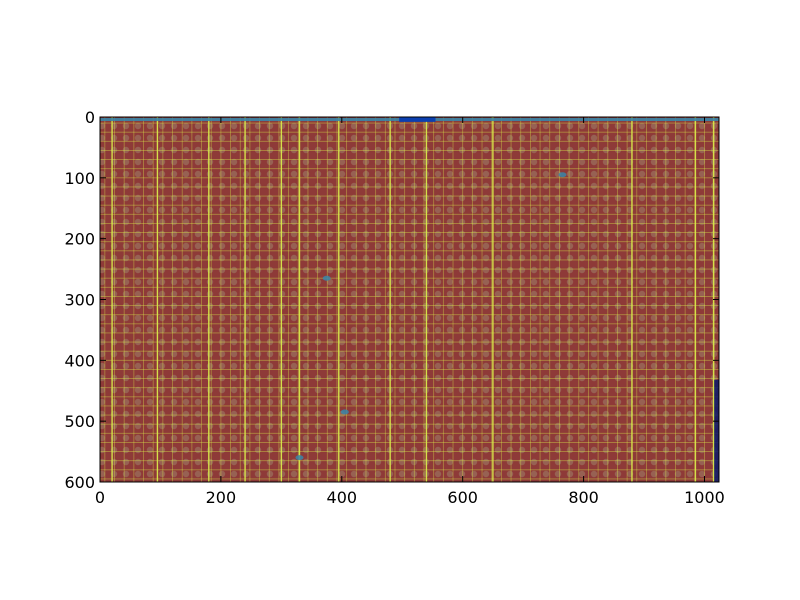  I want to click on y-tick-label: 600, so click(79, 482).